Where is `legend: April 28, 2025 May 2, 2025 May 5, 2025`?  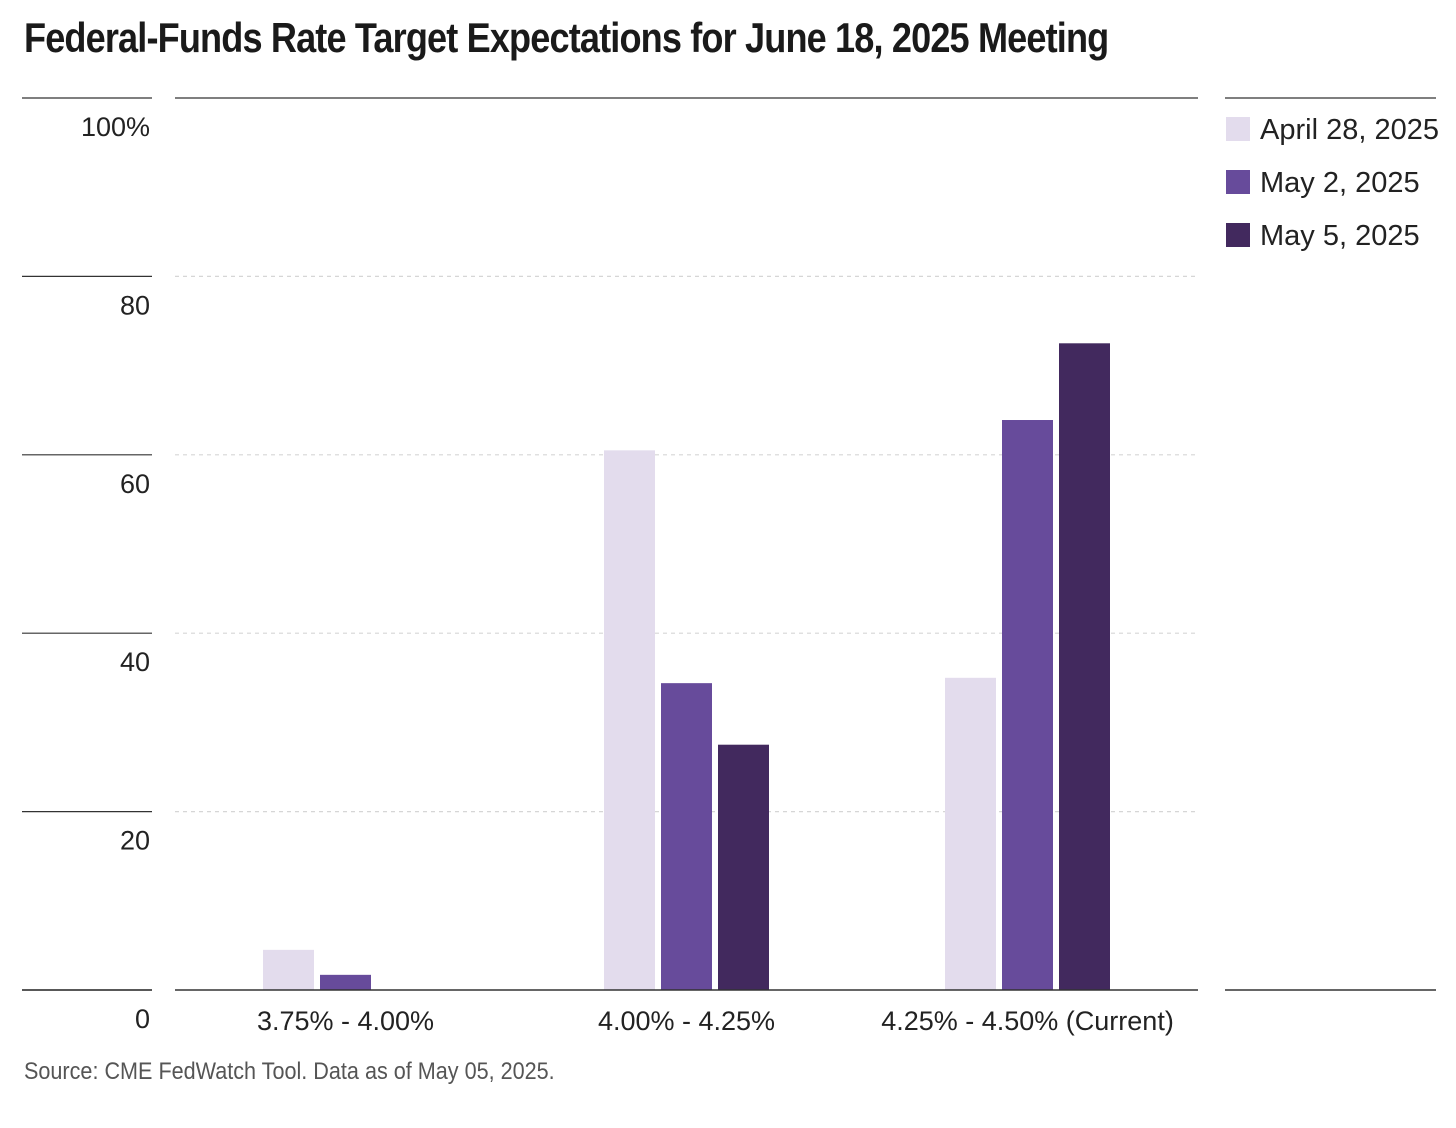
legend: April 28, 2025 May 2, 2025 May 5, 2025 is located at coordinates (1332, 174).